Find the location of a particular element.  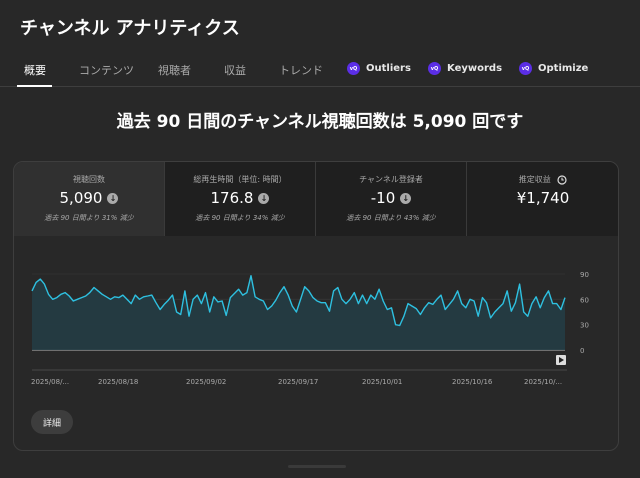

tab-keywords-label: Keywords is located at coordinates (475, 68).